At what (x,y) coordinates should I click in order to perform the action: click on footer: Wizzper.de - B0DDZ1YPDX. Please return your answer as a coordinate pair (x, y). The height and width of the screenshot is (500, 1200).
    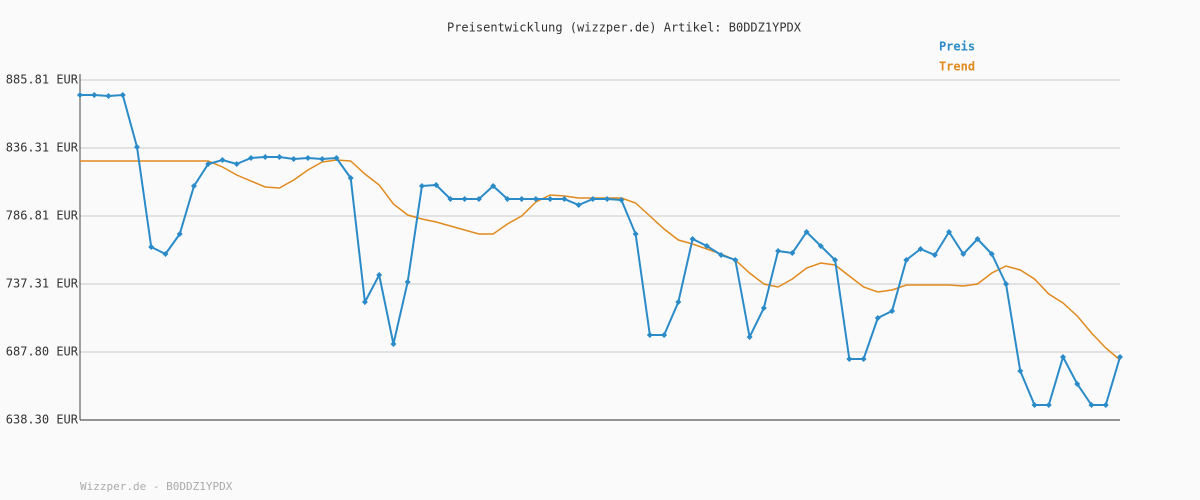
    Looking at the image, I should click on (156, 486).